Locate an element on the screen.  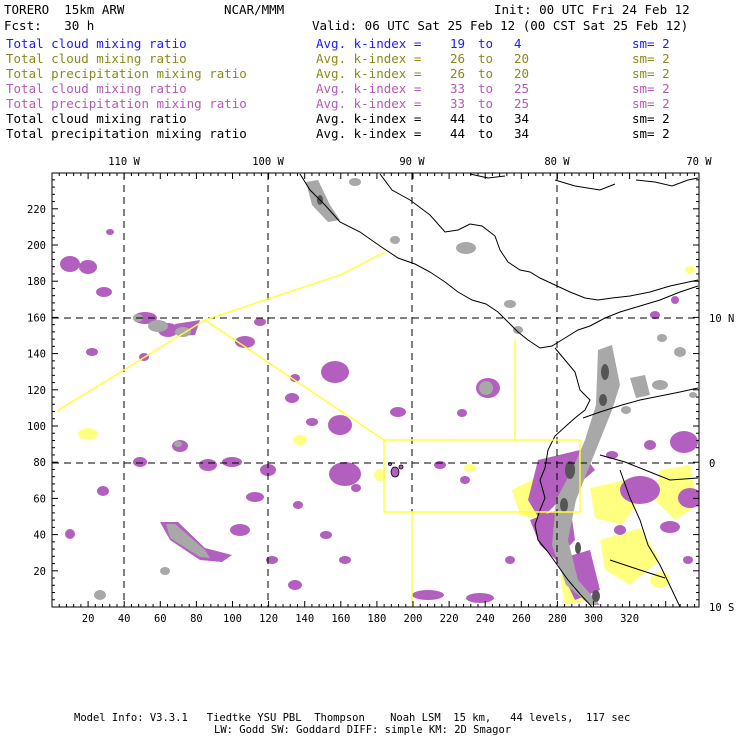
forecast-hour: Fcst: 30 h is located at coordinates (49, 25).